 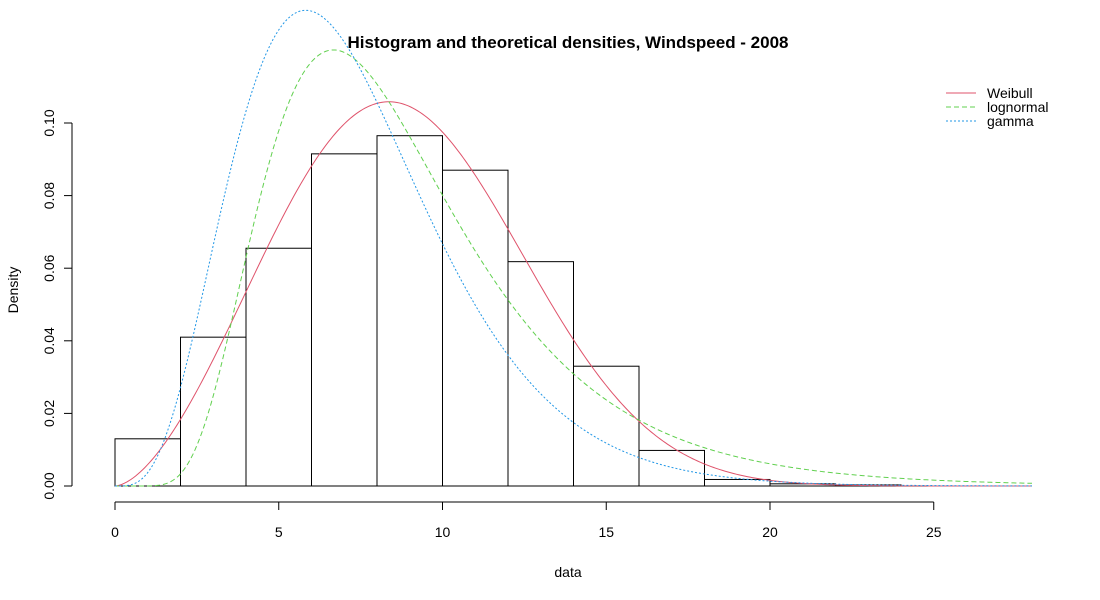 What do you see at coordinates (57, 304) in the screenshot?
I see `y-axis: 0.00 0.02 0.04 0.06 0.08 0.10` at bounding box center [57, 304].